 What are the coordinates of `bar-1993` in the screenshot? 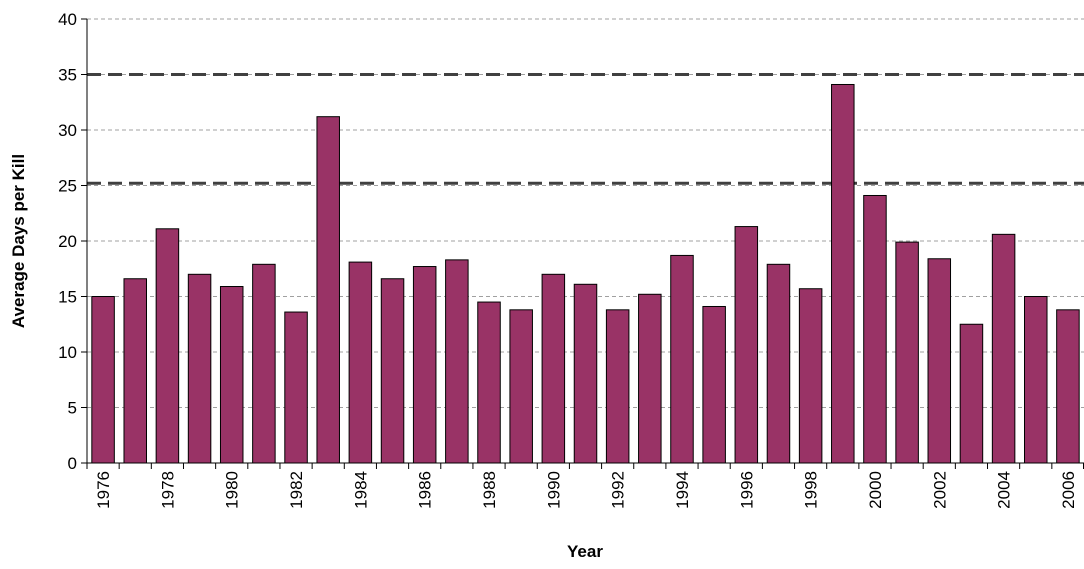 It's located at (650, 378).